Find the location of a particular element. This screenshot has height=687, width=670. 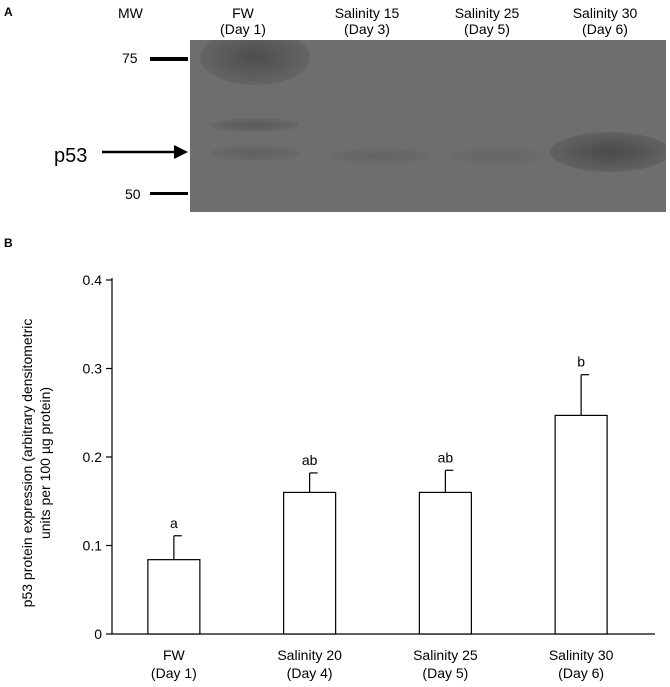

lane-label-line2: (Day 3) is located at coordinates (367, 29).